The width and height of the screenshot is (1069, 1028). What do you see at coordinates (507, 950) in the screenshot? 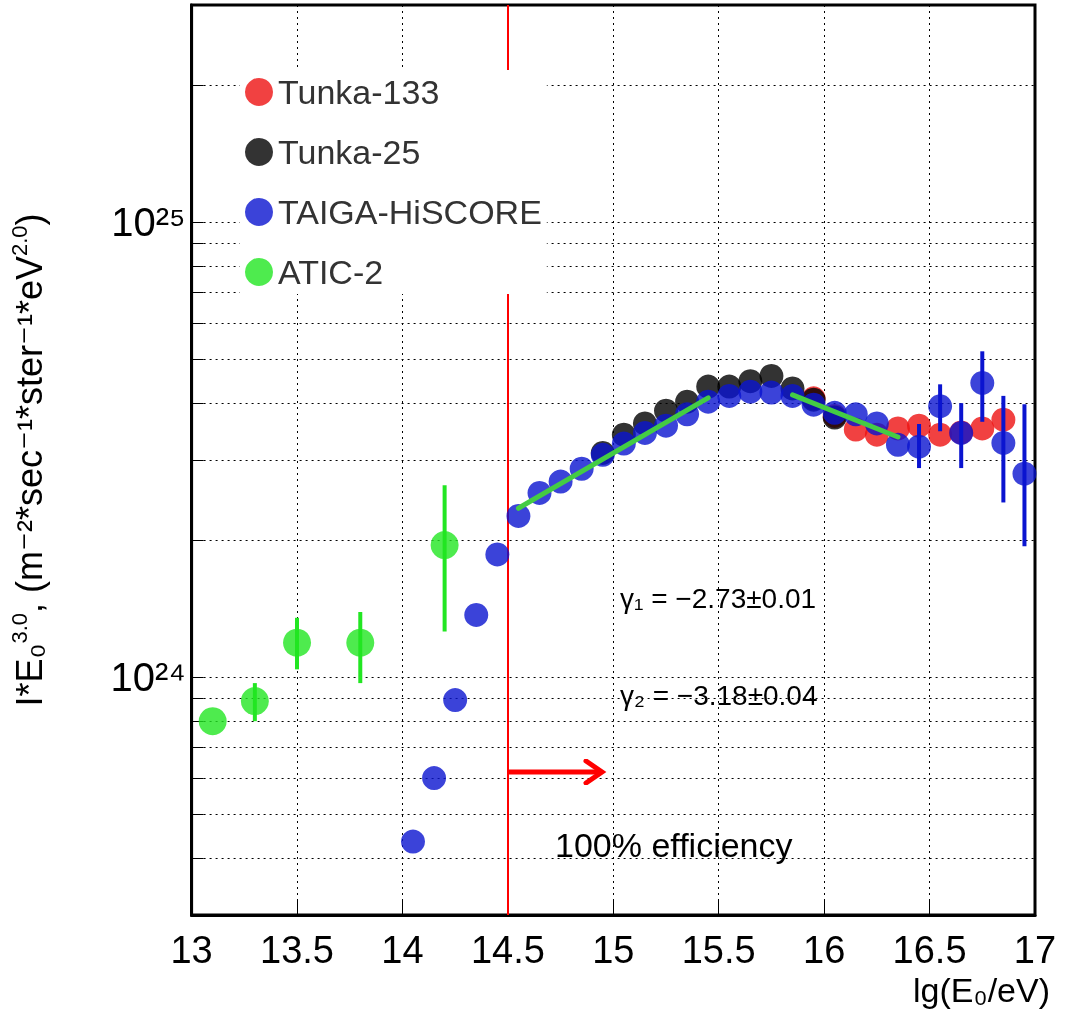
I see `x-tick-label: 14.5` at bounding box center [507, 950].